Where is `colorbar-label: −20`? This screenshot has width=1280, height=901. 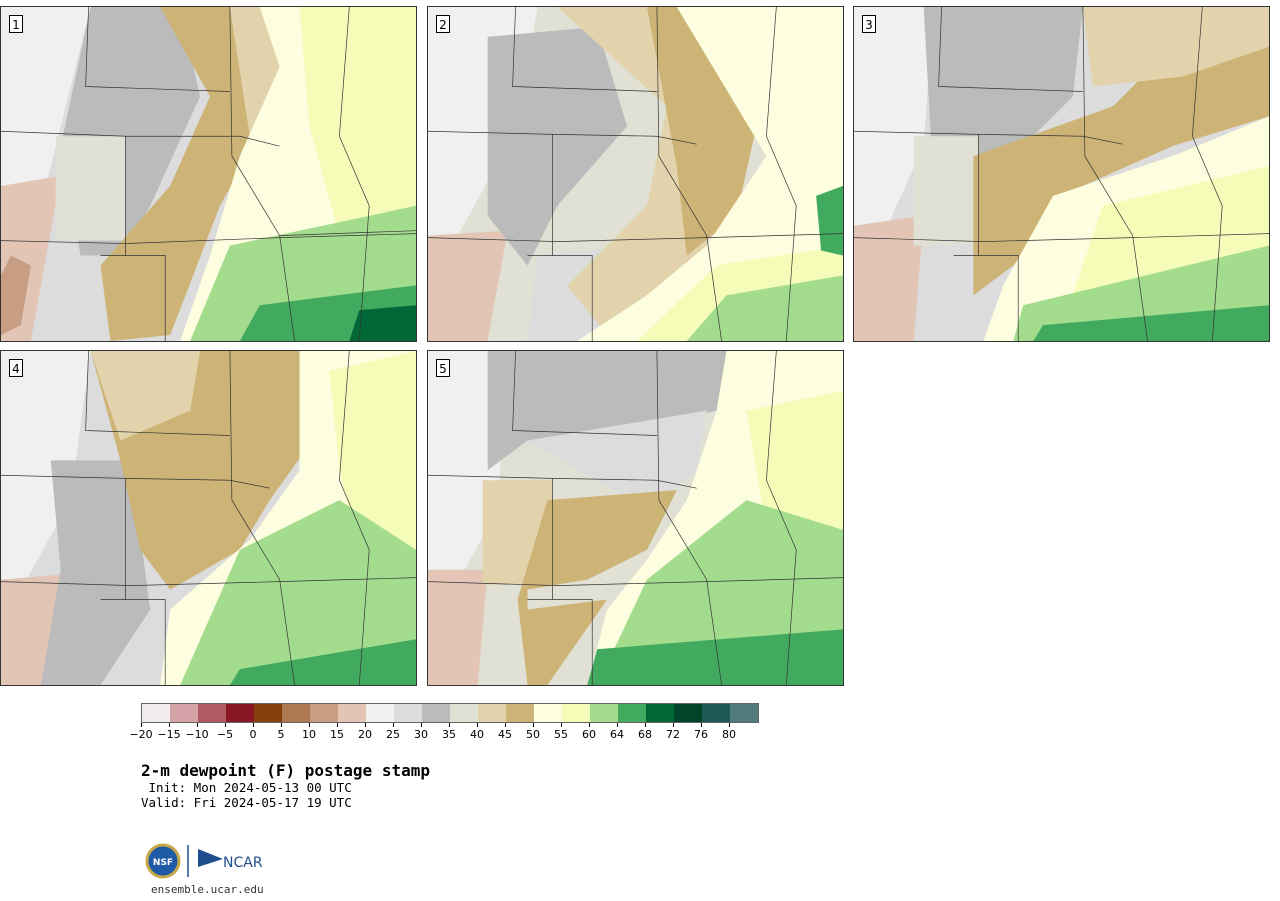
colorbar-label: −20 is located at coordinates (141, 734).